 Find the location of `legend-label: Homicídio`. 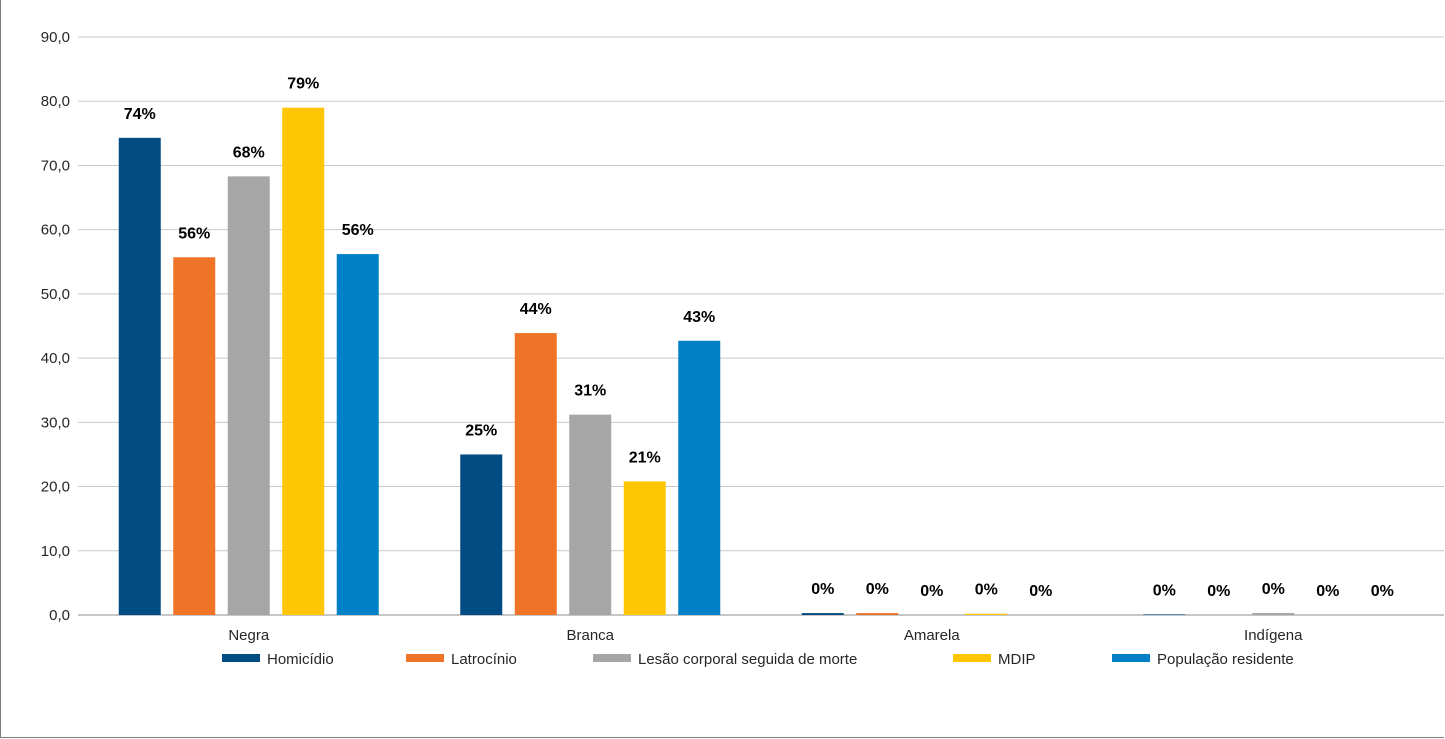

legend-label: Homicídio is located at coordinates (300, 659).